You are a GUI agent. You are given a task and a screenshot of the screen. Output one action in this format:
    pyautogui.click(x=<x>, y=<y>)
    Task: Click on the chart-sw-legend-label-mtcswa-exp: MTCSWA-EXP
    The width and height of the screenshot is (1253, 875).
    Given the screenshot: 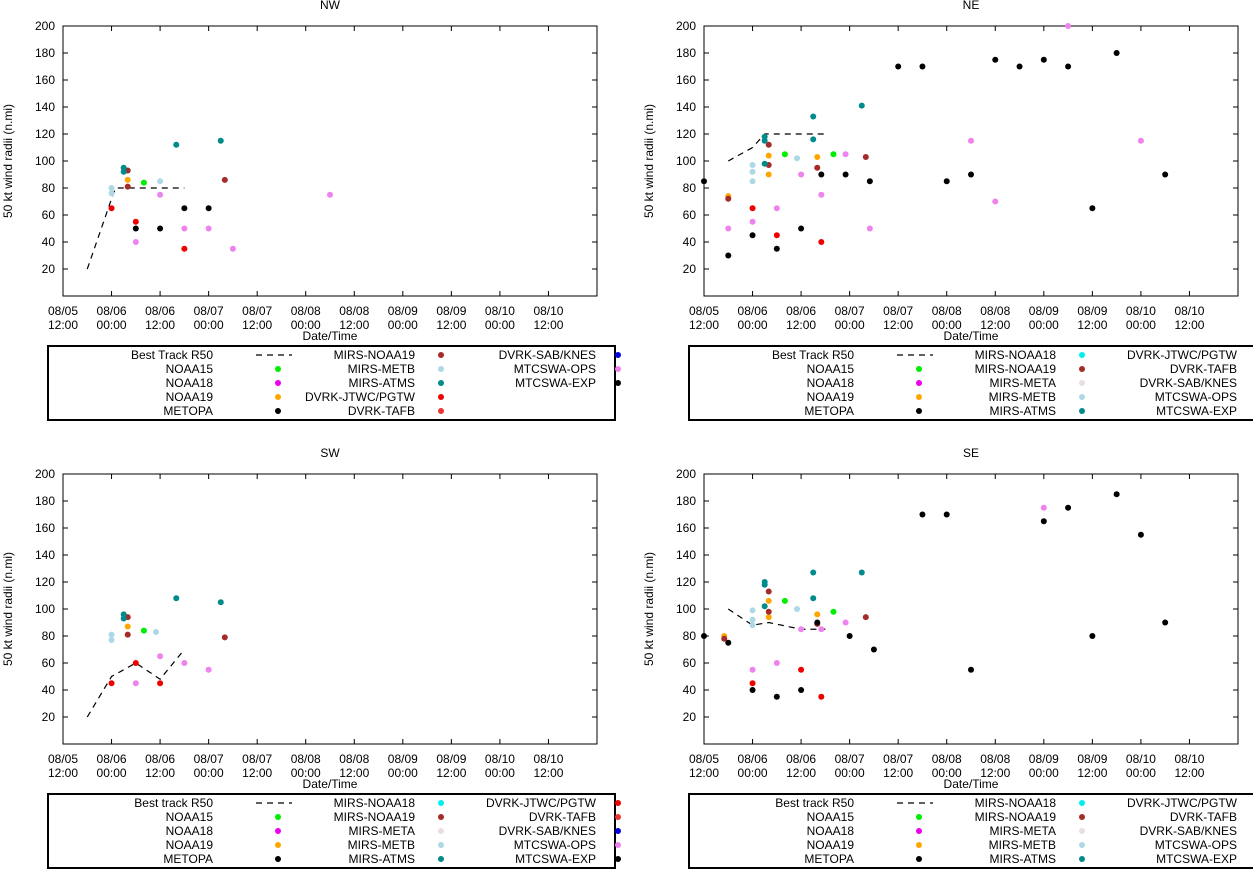 What is the action you would take?
    pyautogui.click(x=555, y=859)
    